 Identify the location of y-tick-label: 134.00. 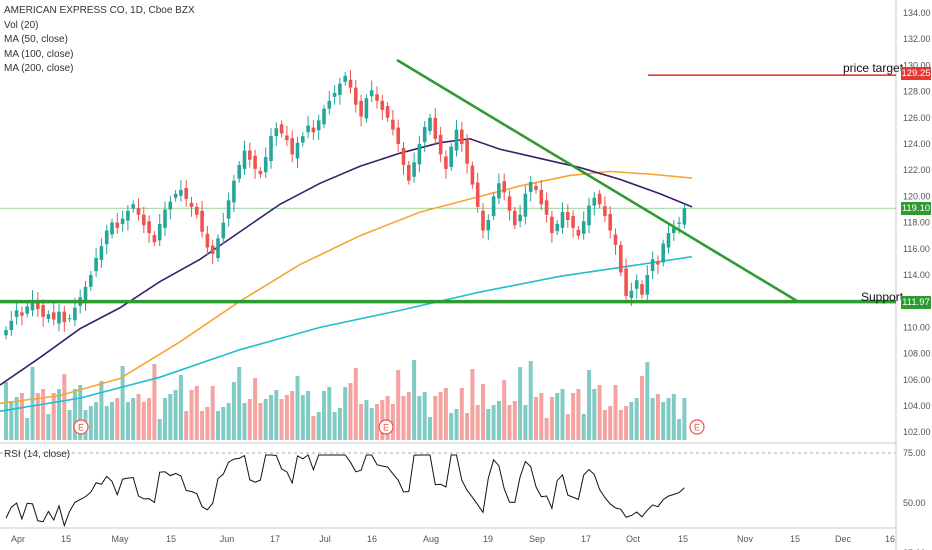
(917, 13).